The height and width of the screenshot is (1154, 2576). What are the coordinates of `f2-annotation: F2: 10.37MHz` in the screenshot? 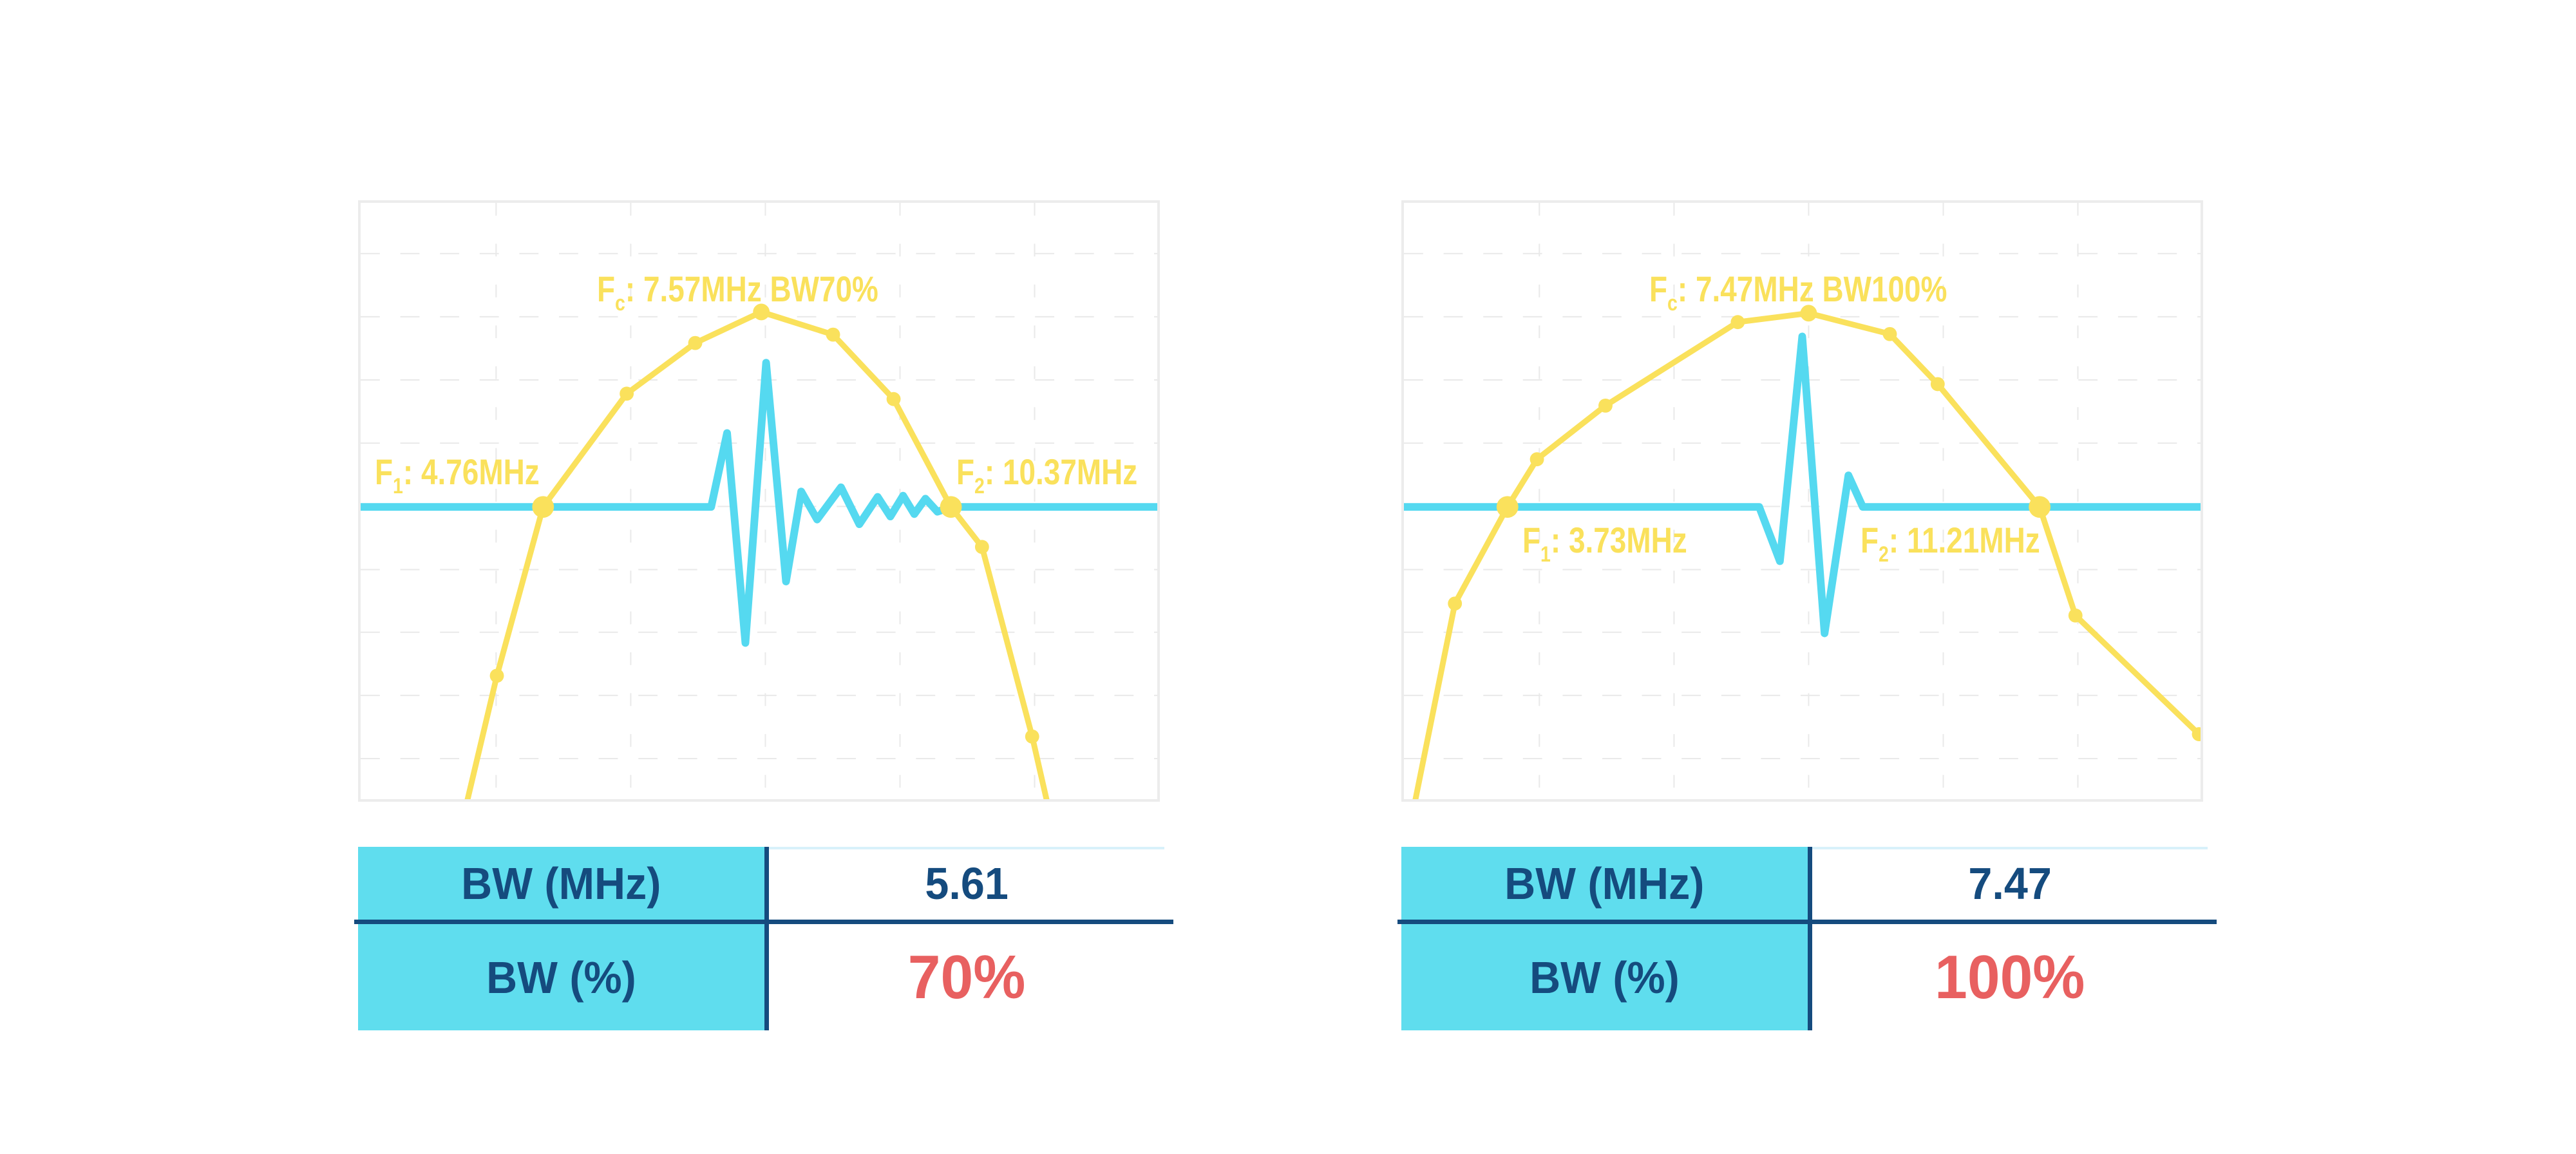 It's located at (1066, 474).